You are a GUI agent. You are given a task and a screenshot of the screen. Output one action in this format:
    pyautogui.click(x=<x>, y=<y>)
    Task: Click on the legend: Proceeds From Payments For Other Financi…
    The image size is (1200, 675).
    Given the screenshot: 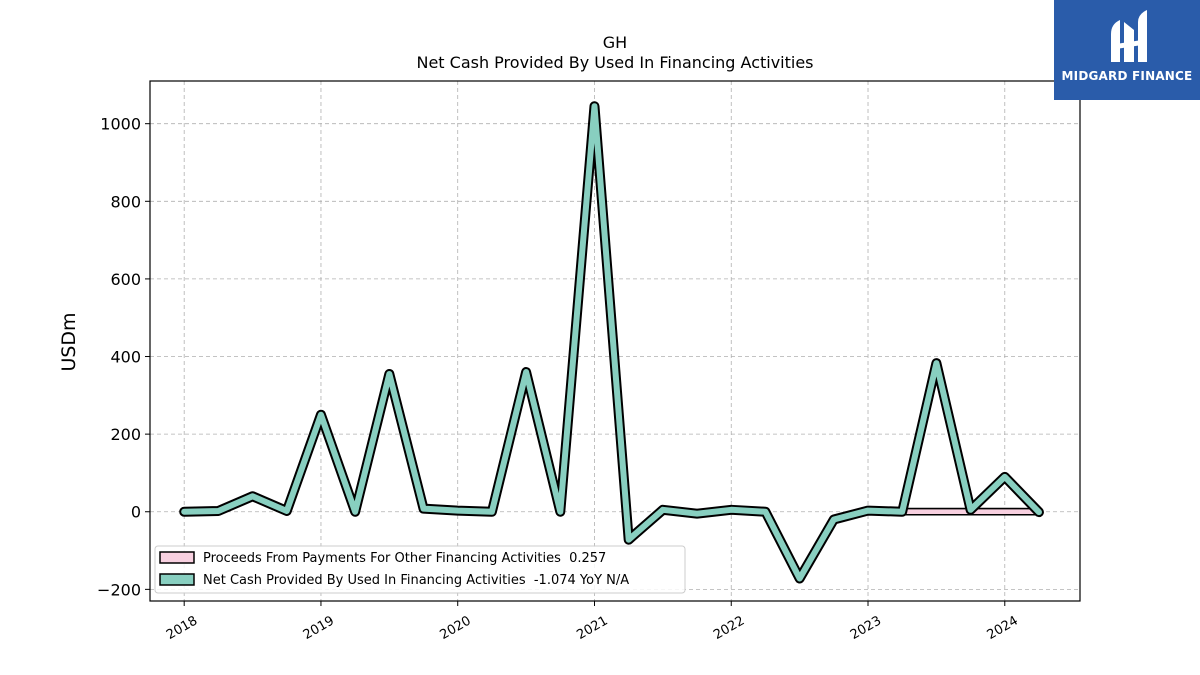 What is the action you would take?
    pyautogui.click(x=420, y=569)
    